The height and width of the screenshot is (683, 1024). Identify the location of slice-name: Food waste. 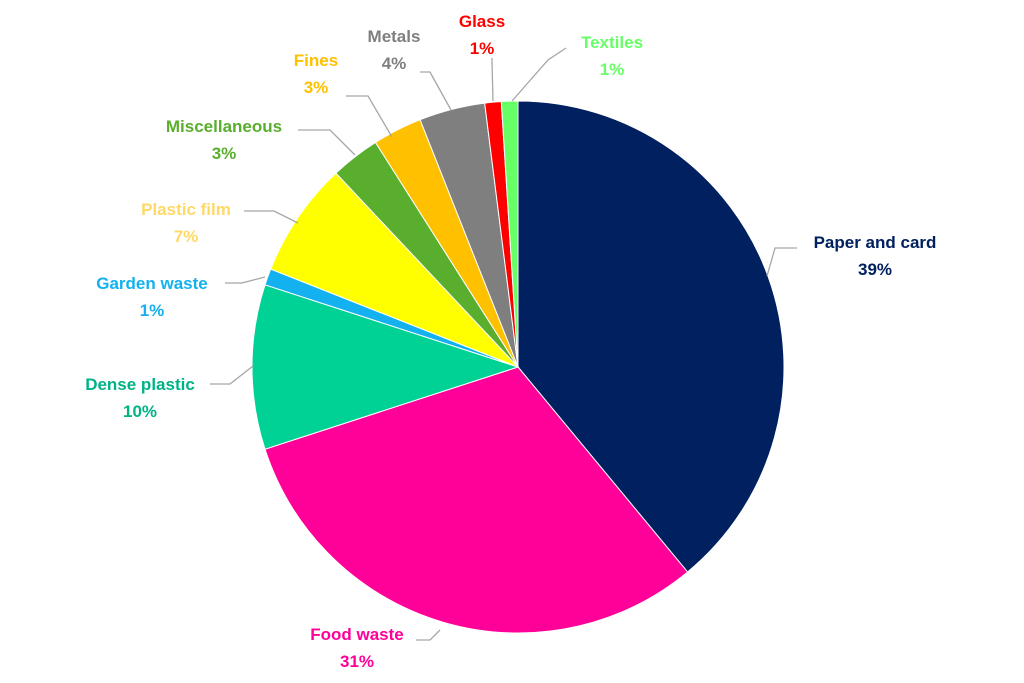
(357, 634).